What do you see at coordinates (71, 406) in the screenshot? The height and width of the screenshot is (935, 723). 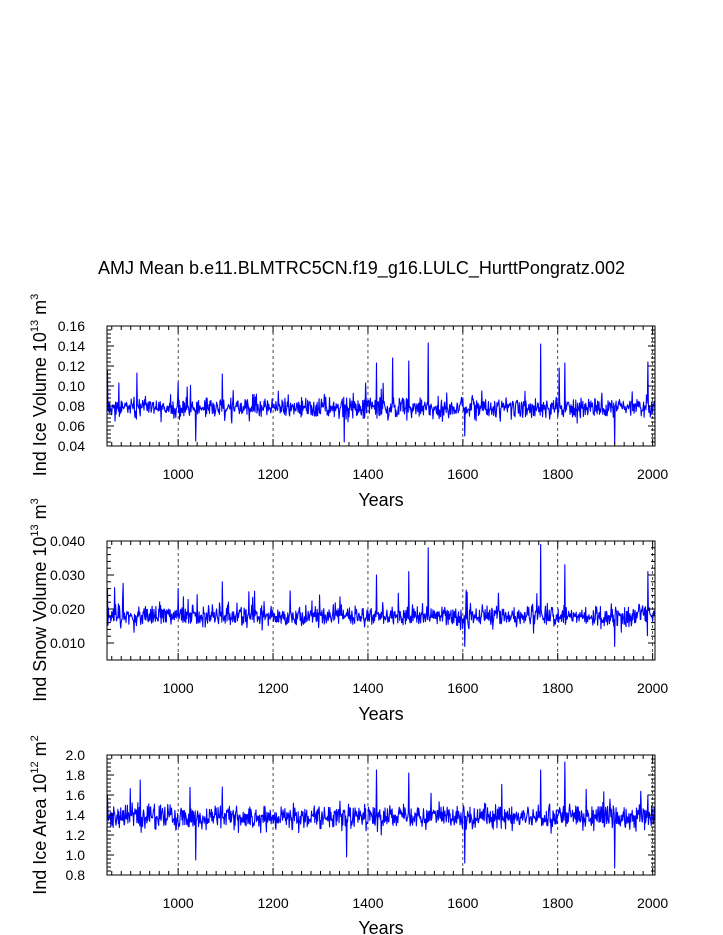 I see `y-tick-label: 0.08` at bounding box center [71, 406].